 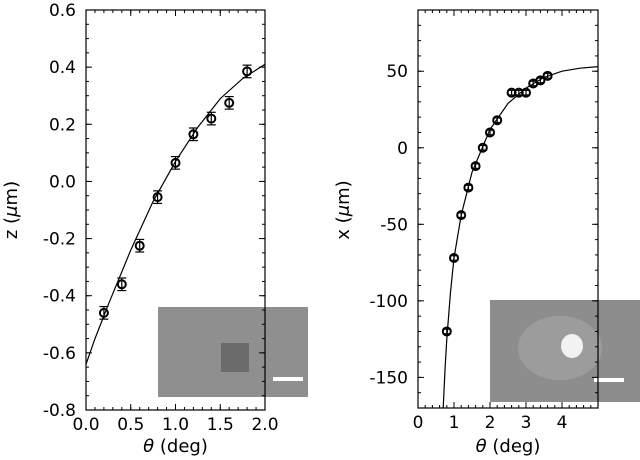 What do you see at coordinates (402, 149) in the screenshot?
I see `y-tick-label: 0` at bounding box center [402, 149].